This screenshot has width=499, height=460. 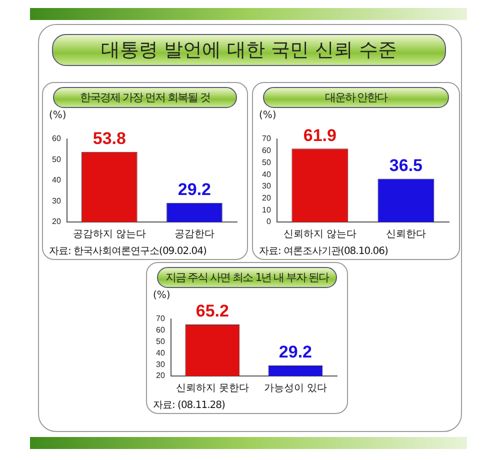 What do you see at coordinates (406, 234) in the screenshot?
I see `x-tick-label: 신뢰한다` at bounding box center [406, 234].